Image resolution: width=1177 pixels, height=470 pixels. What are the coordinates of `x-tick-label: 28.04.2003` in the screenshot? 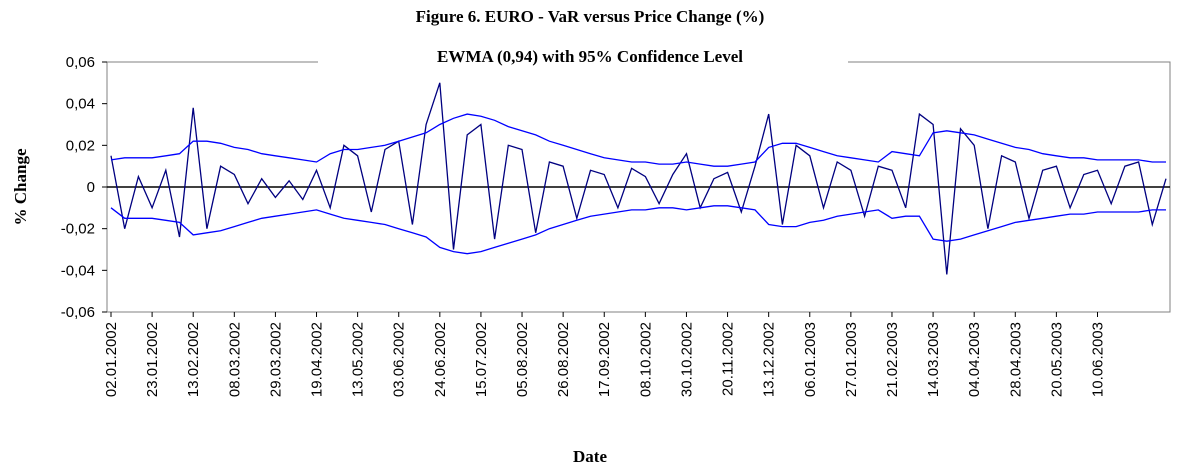 It's located at (1015, 359).